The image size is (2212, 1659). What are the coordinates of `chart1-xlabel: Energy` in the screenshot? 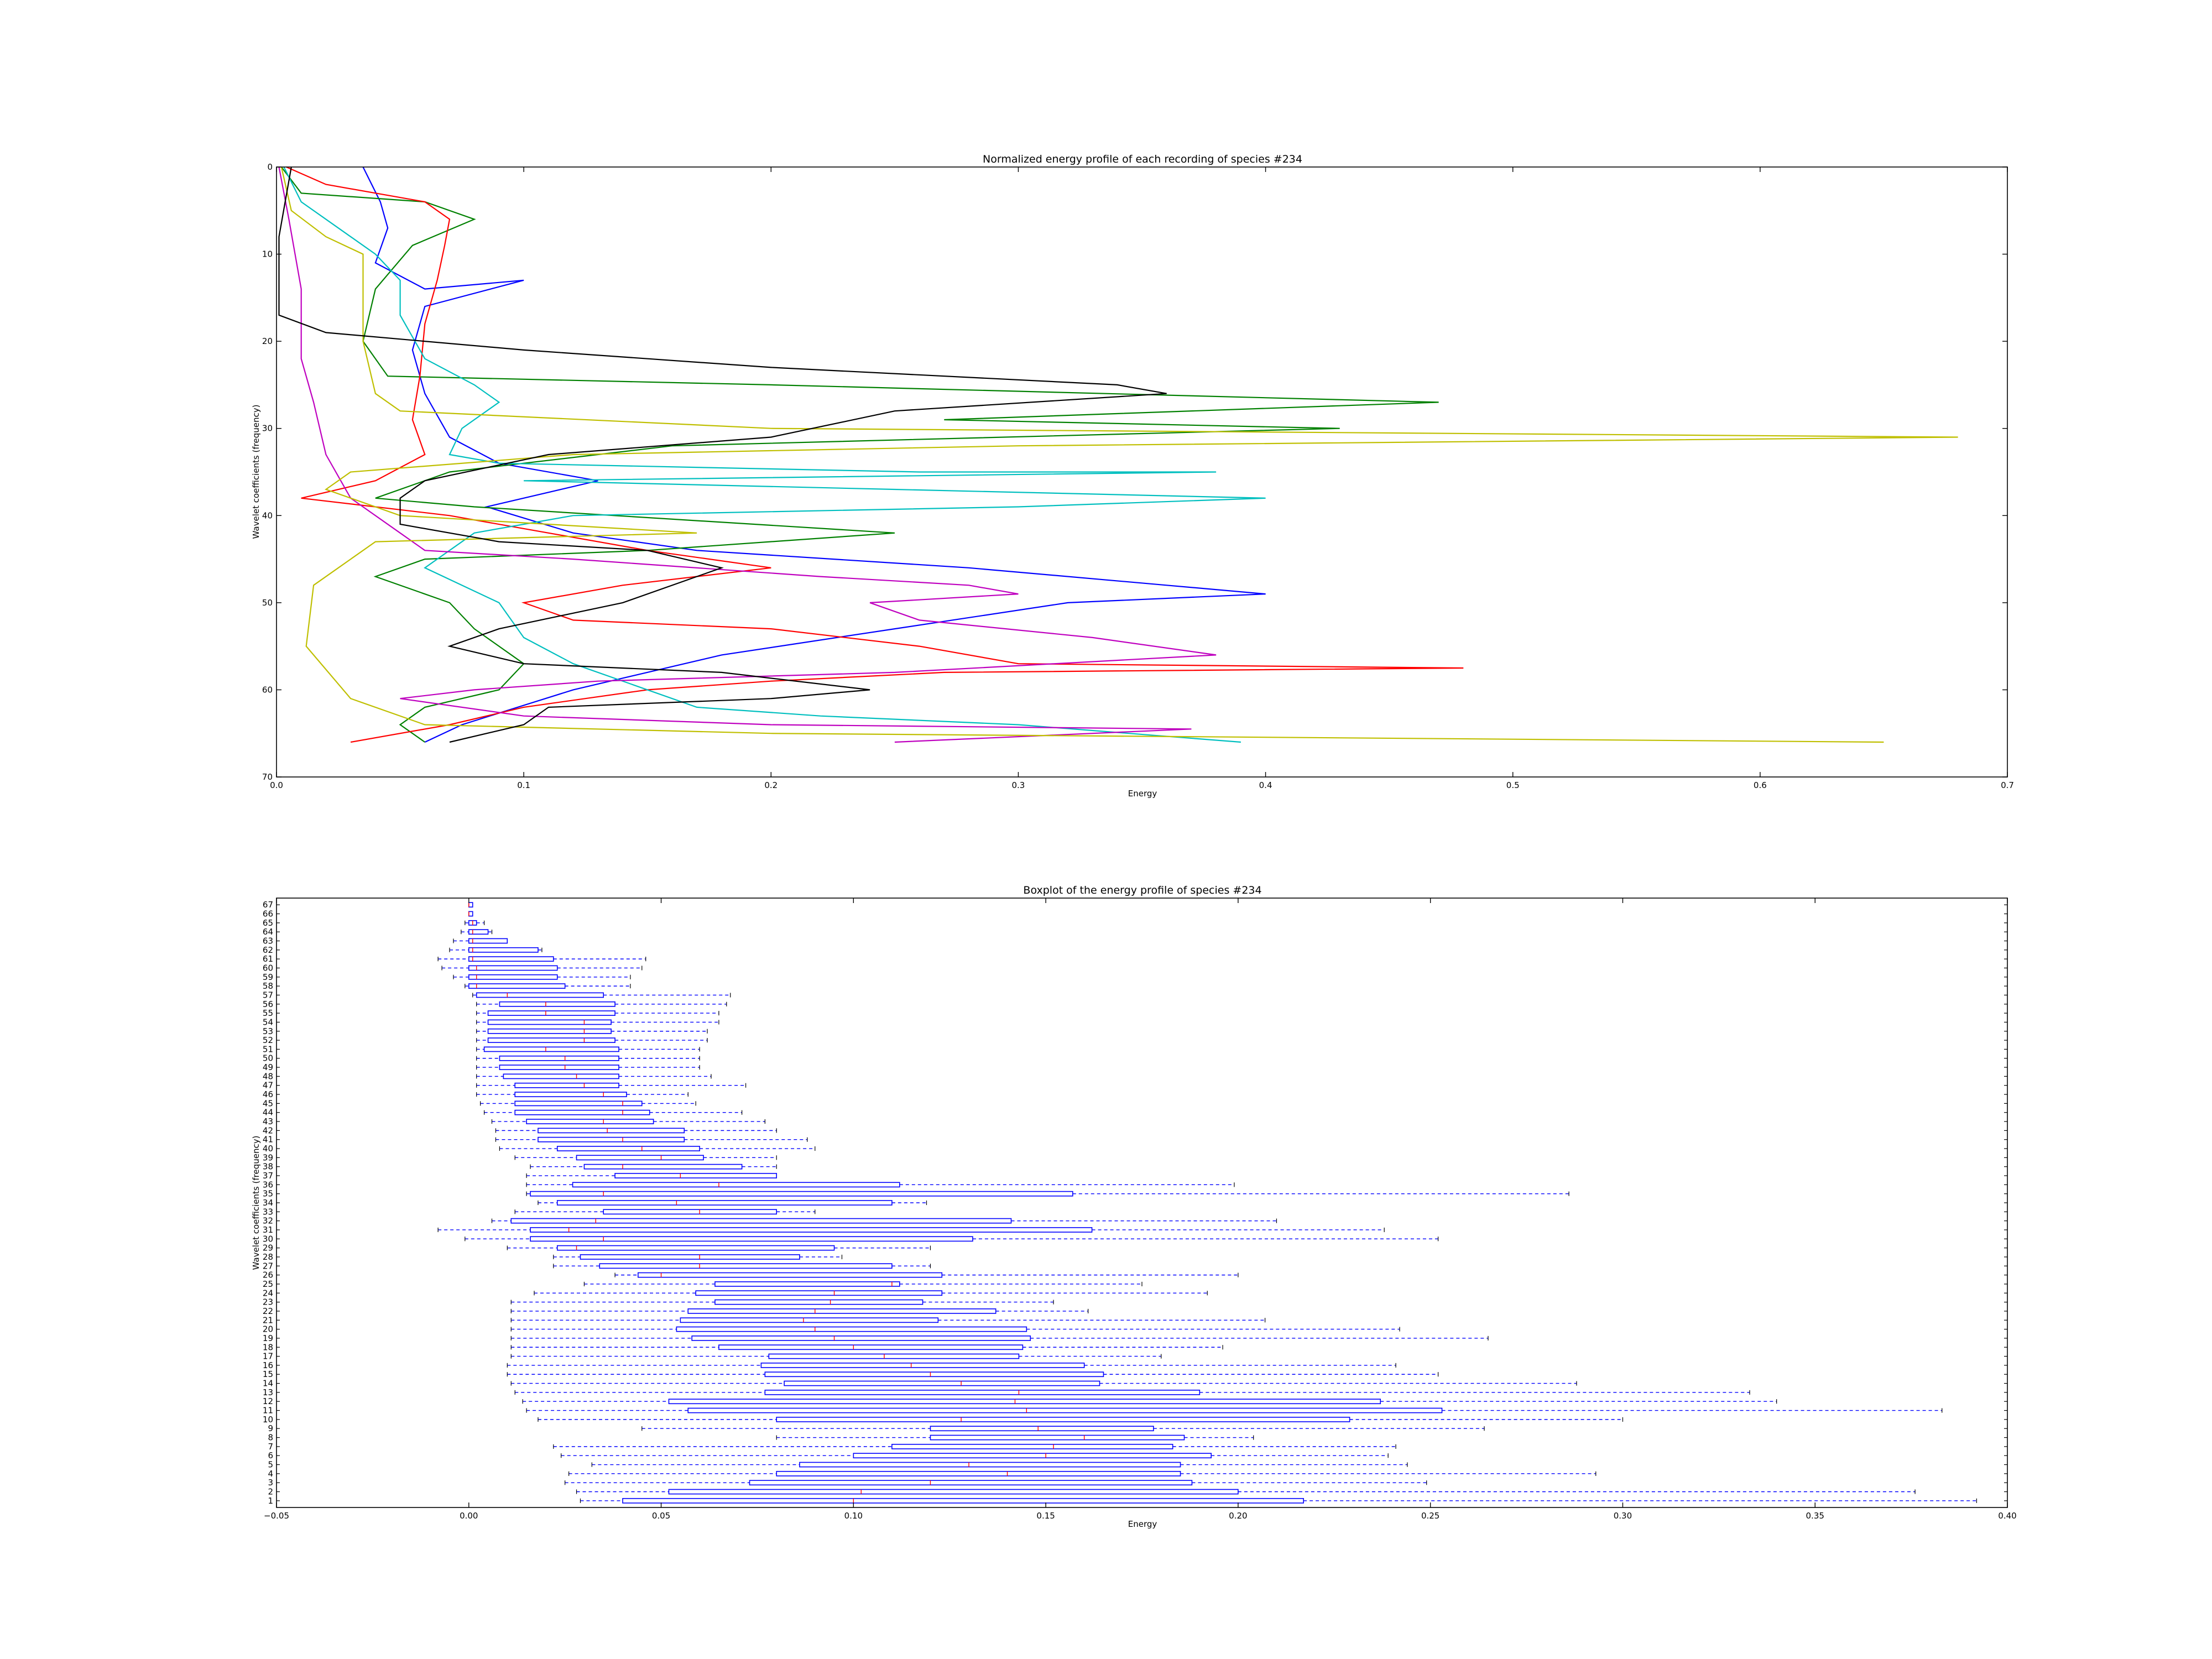 It's located at (1142, 794).